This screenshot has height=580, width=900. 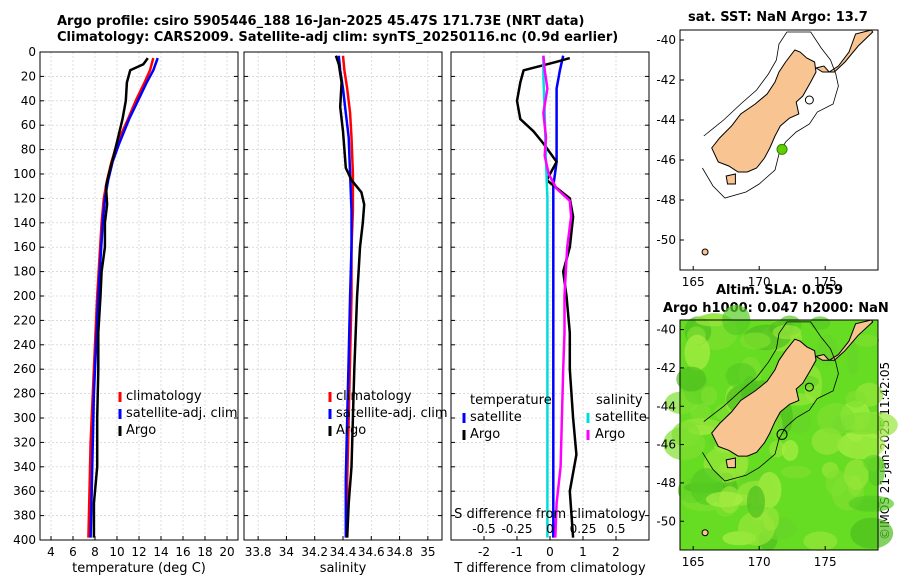 I want to click on stewart-island, so click(x=730, y=463).